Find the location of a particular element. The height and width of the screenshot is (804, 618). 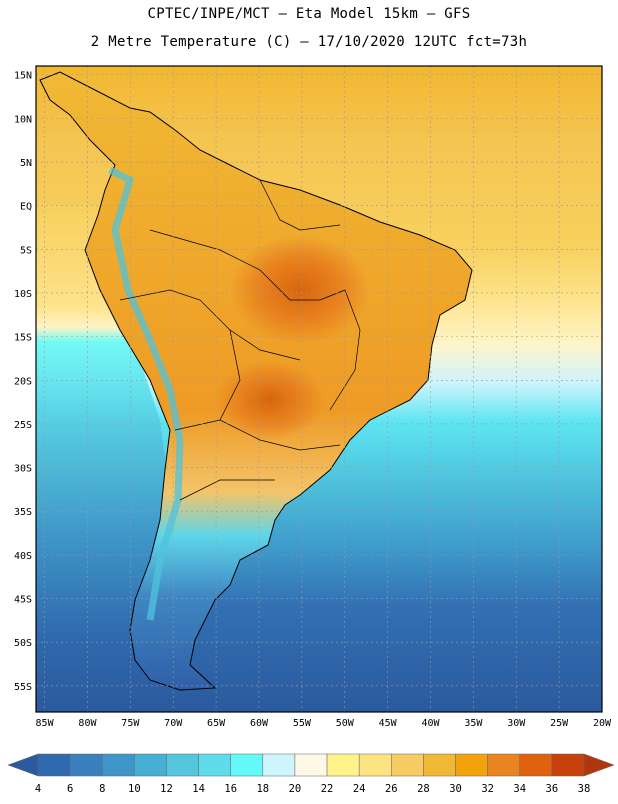

colorbar-label: 28 is located at coordinates (423, 789).